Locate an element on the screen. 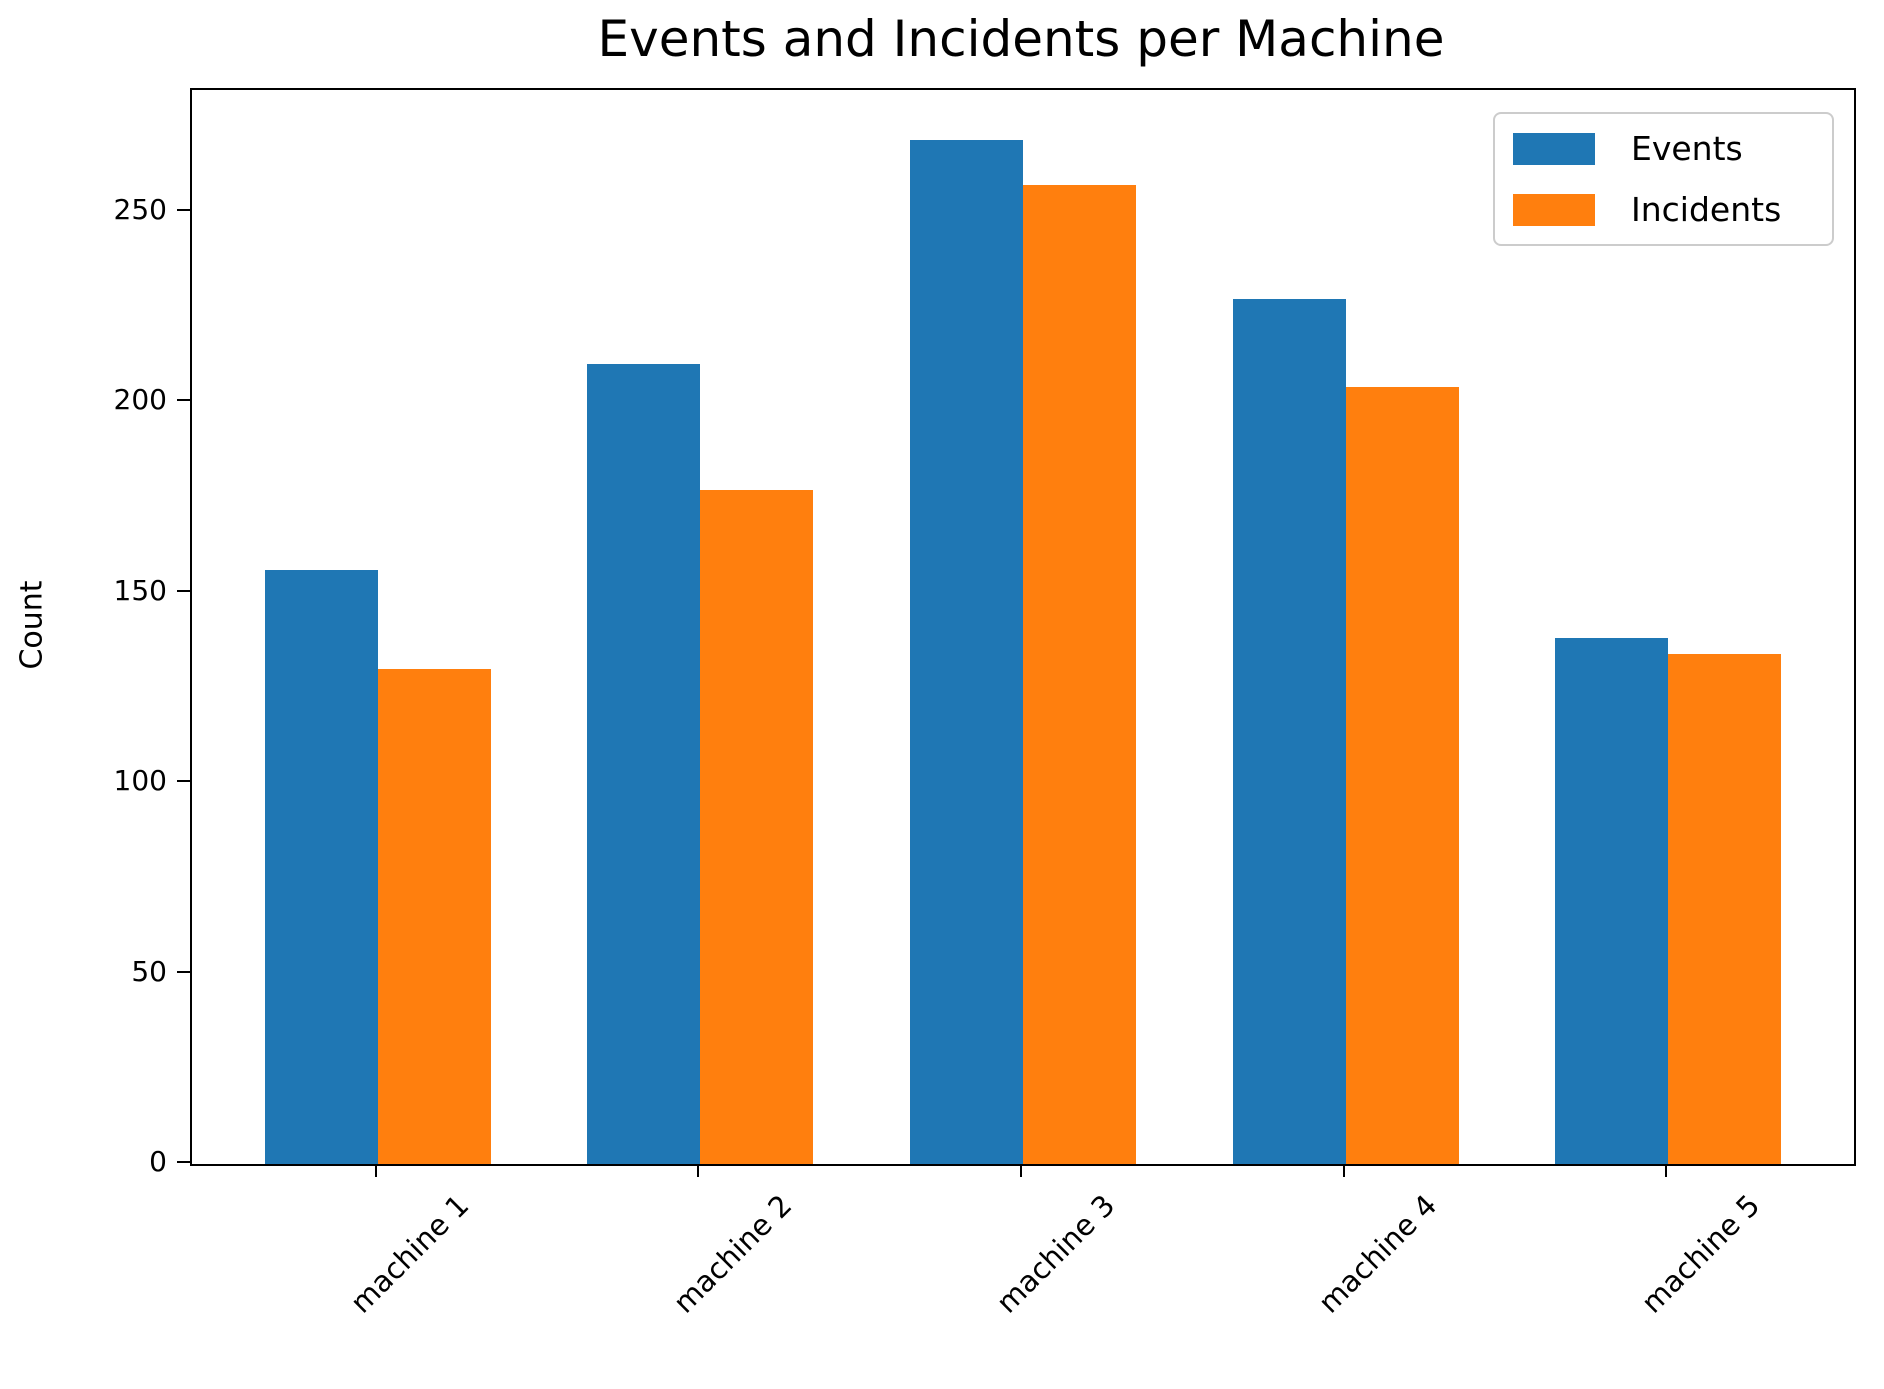  legend-label-incidents: Incidents is located at coordinates (1706, 209).